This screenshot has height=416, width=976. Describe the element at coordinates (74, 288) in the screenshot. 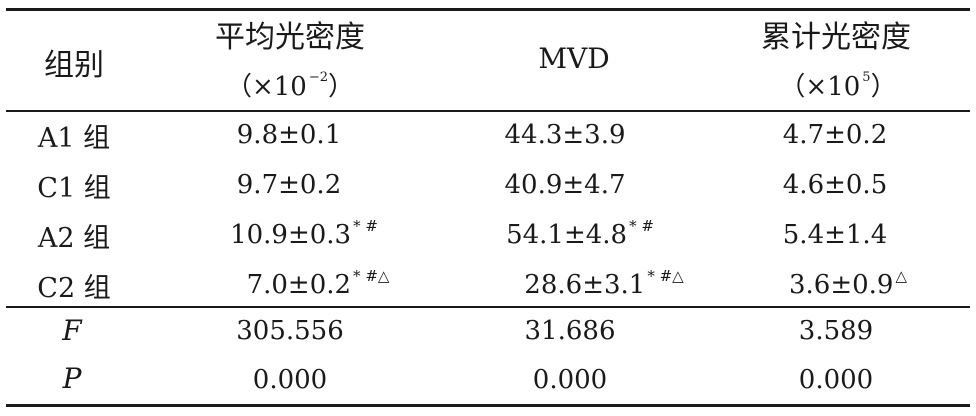

I see `row-group-label: C2 组` at that location.